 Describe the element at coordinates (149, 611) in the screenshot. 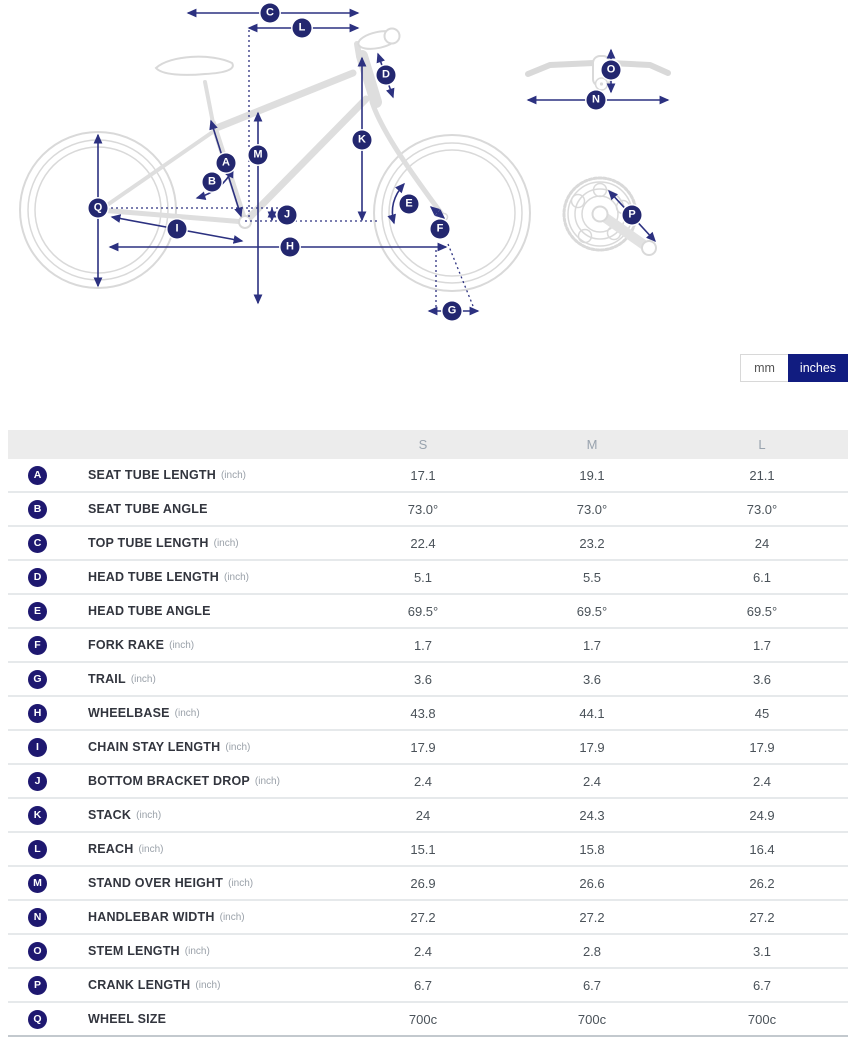

I see `row-label: HEAD TUBE ANGLE` at that location.